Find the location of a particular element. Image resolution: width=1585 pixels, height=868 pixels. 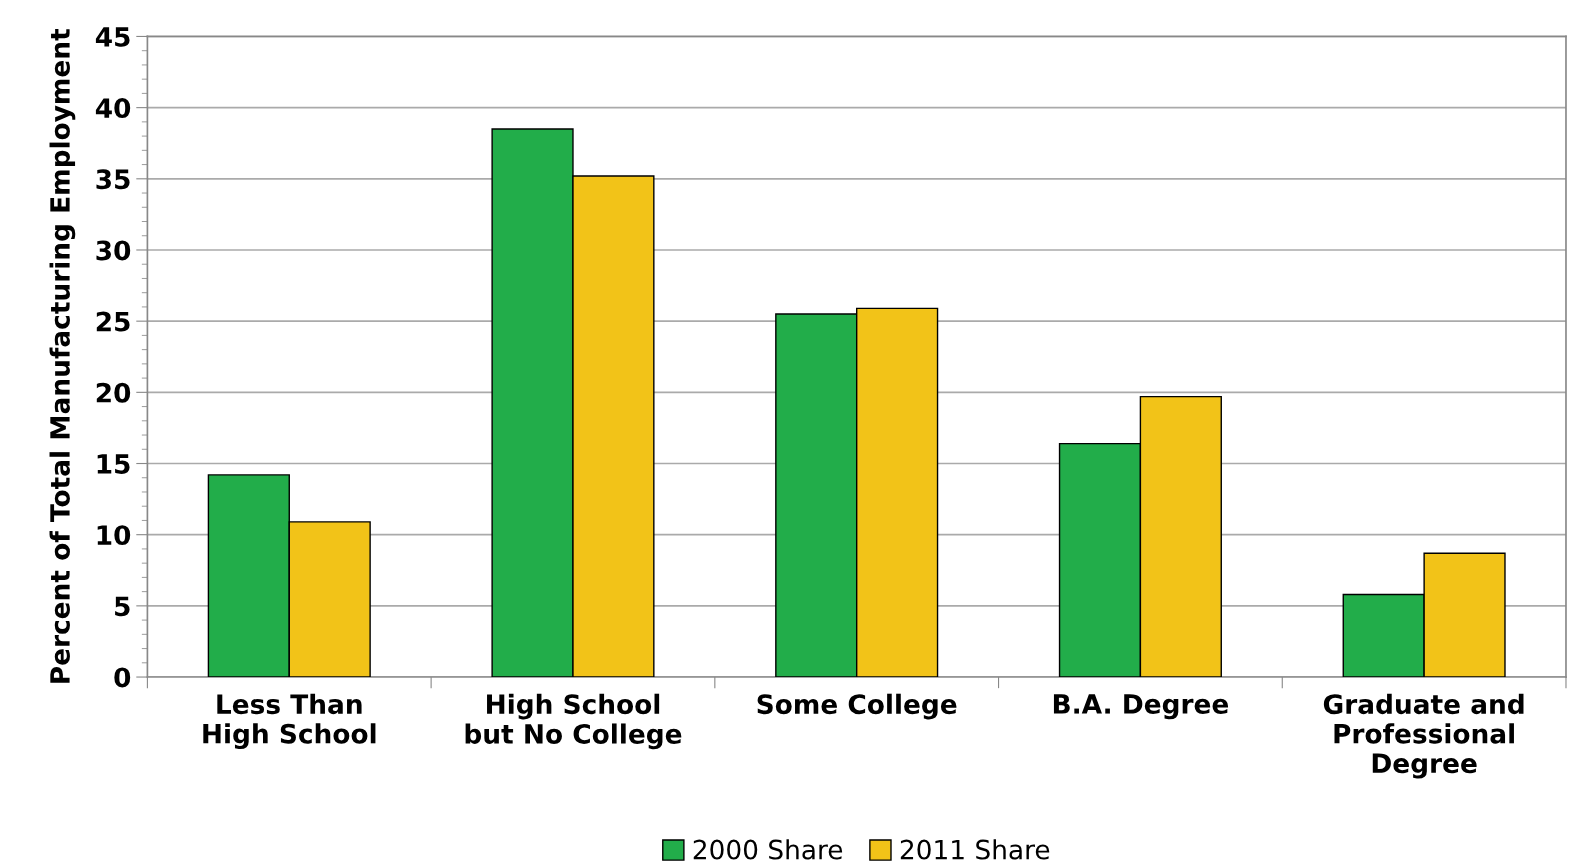

x-tick-label: High School but No College is located at coordinates (573, 721).